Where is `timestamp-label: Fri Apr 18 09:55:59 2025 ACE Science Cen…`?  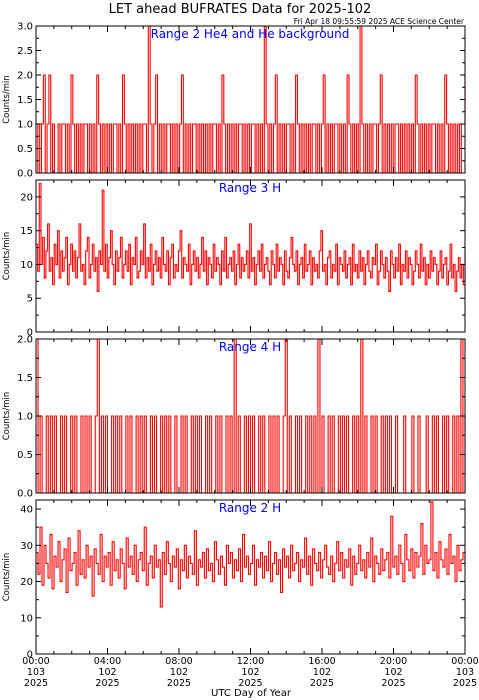 timestamp-label: Fri Apr 18 09:55:59 2025 ACE Science Cen… is located at coordinates (379, 21).